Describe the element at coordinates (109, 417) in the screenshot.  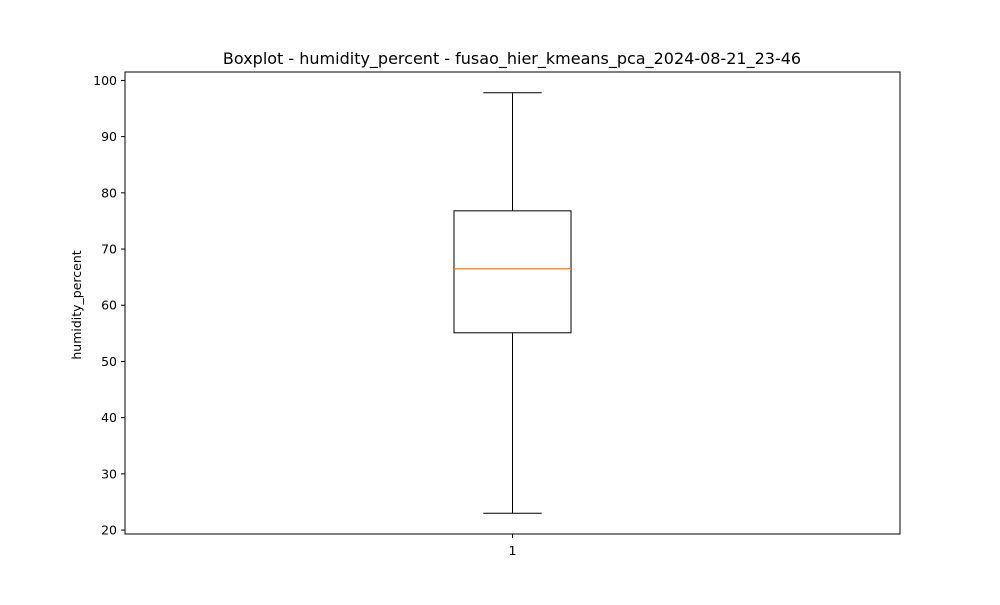
I see `y-tick-label: 40` at that location.